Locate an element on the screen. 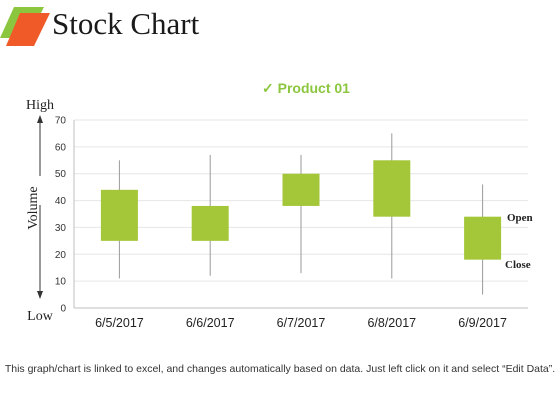  x-tick-label-6/5/2017: 6/5/2017 is located at coordinates (119, 323).